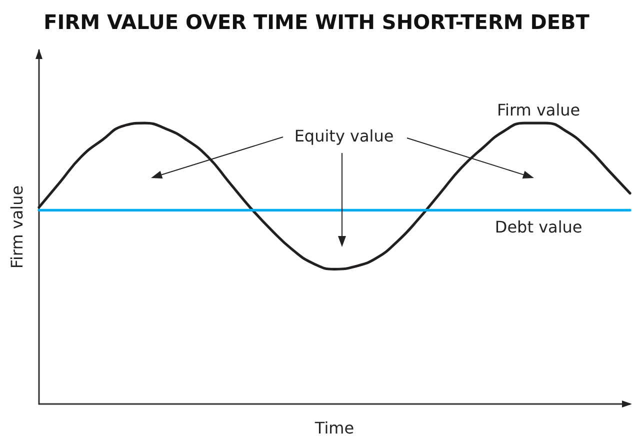 The height and width of the screenshot is (440, 633). What do you see at coordinates (344, 136) in the screenshot?
I see `annotation: Equity value` at bounding box center [344, 136].